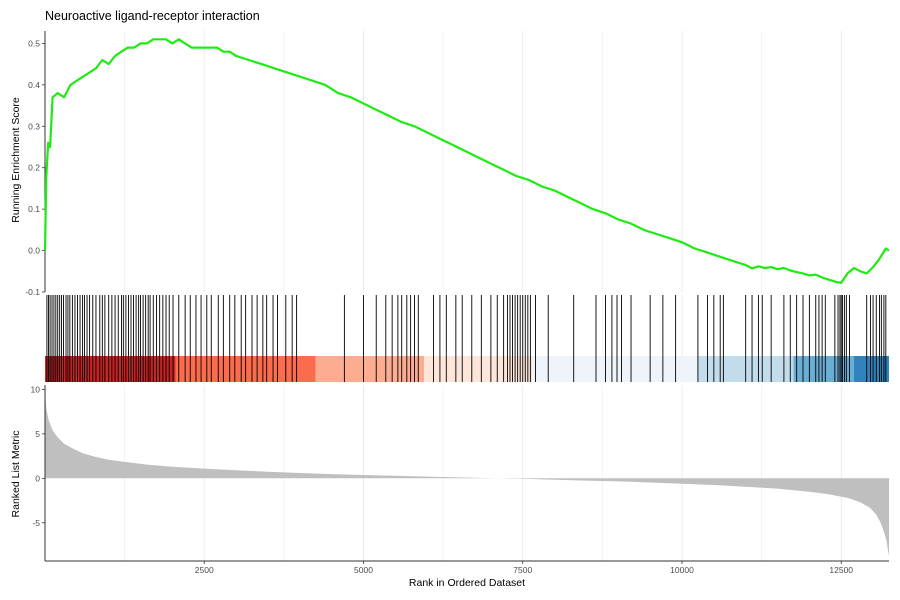 This screenshot has width=900, height=600. I want to click on ranked-metric-y-label: Ranked List Metric, so click(16, 474).